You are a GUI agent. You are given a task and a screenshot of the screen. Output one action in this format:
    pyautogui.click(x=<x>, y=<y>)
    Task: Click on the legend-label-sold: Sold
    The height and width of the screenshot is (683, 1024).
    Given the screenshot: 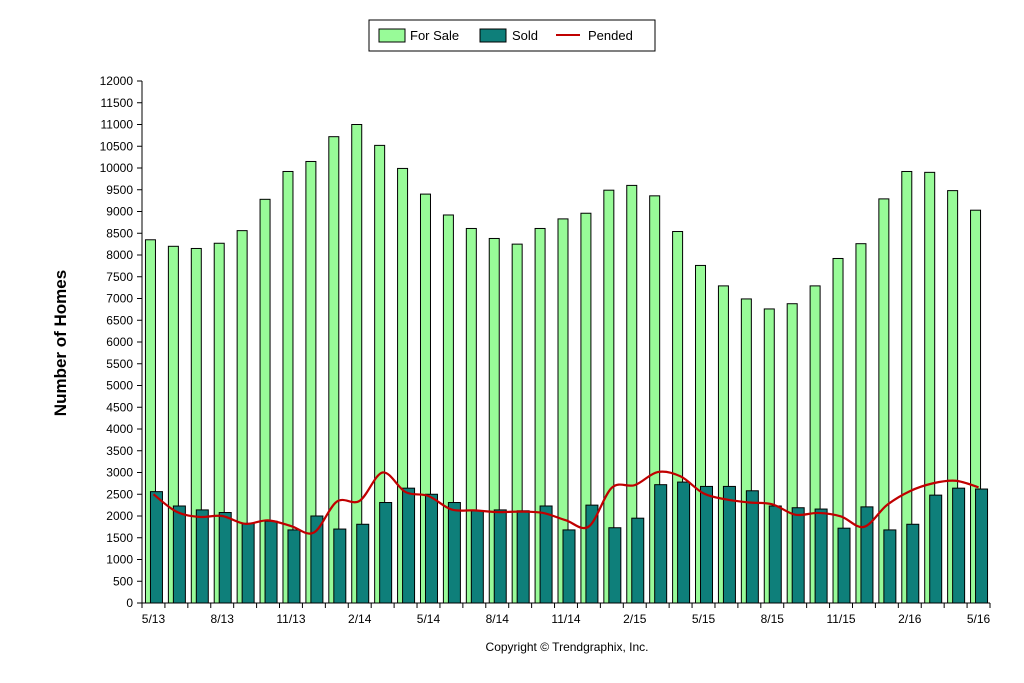 What is the action you would take?
    pyautogui.click(x=525, y=35)
    